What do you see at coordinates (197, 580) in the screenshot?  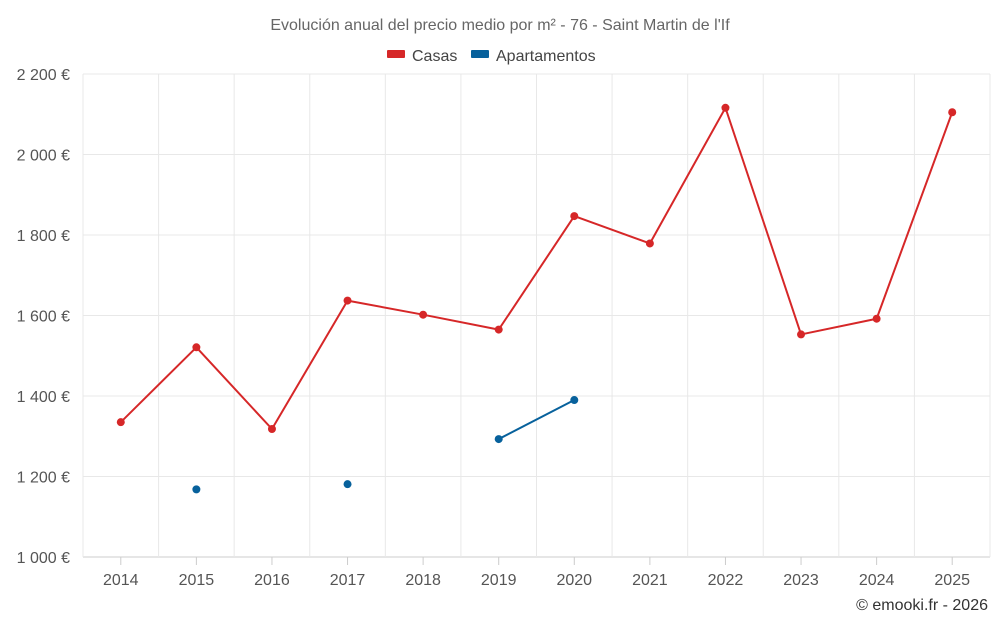 I see `x-tick-label: 2015` at bounding box center [197, 580].